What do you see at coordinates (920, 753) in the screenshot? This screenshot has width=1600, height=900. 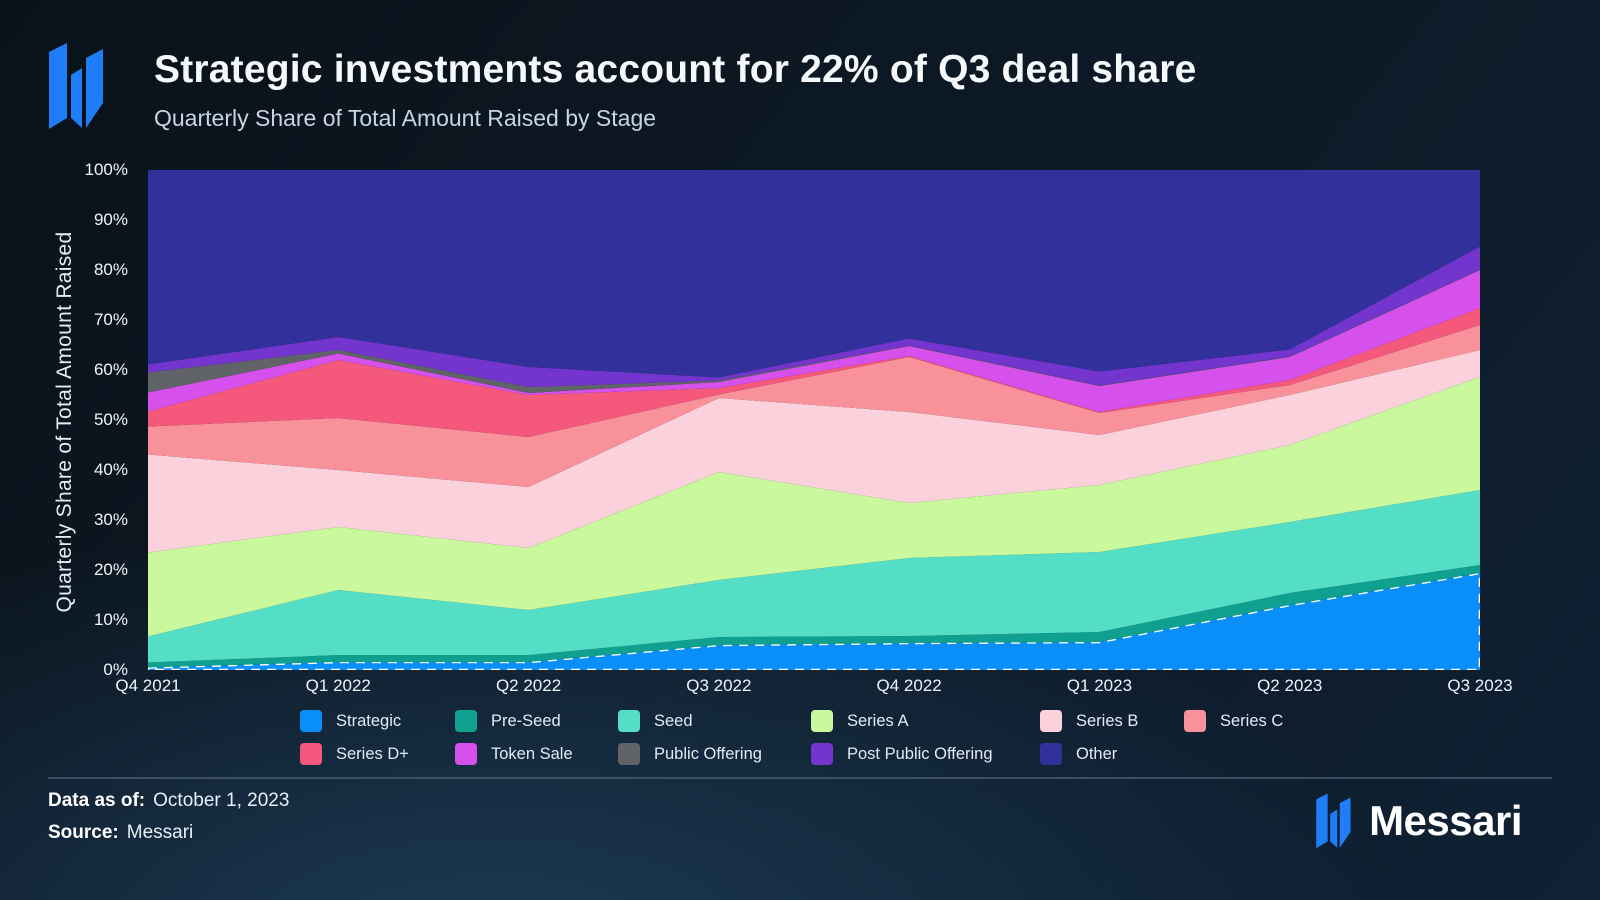 I see `legend-label-post-public-offering: Post Public Offering` at bounding box center [920, 753].